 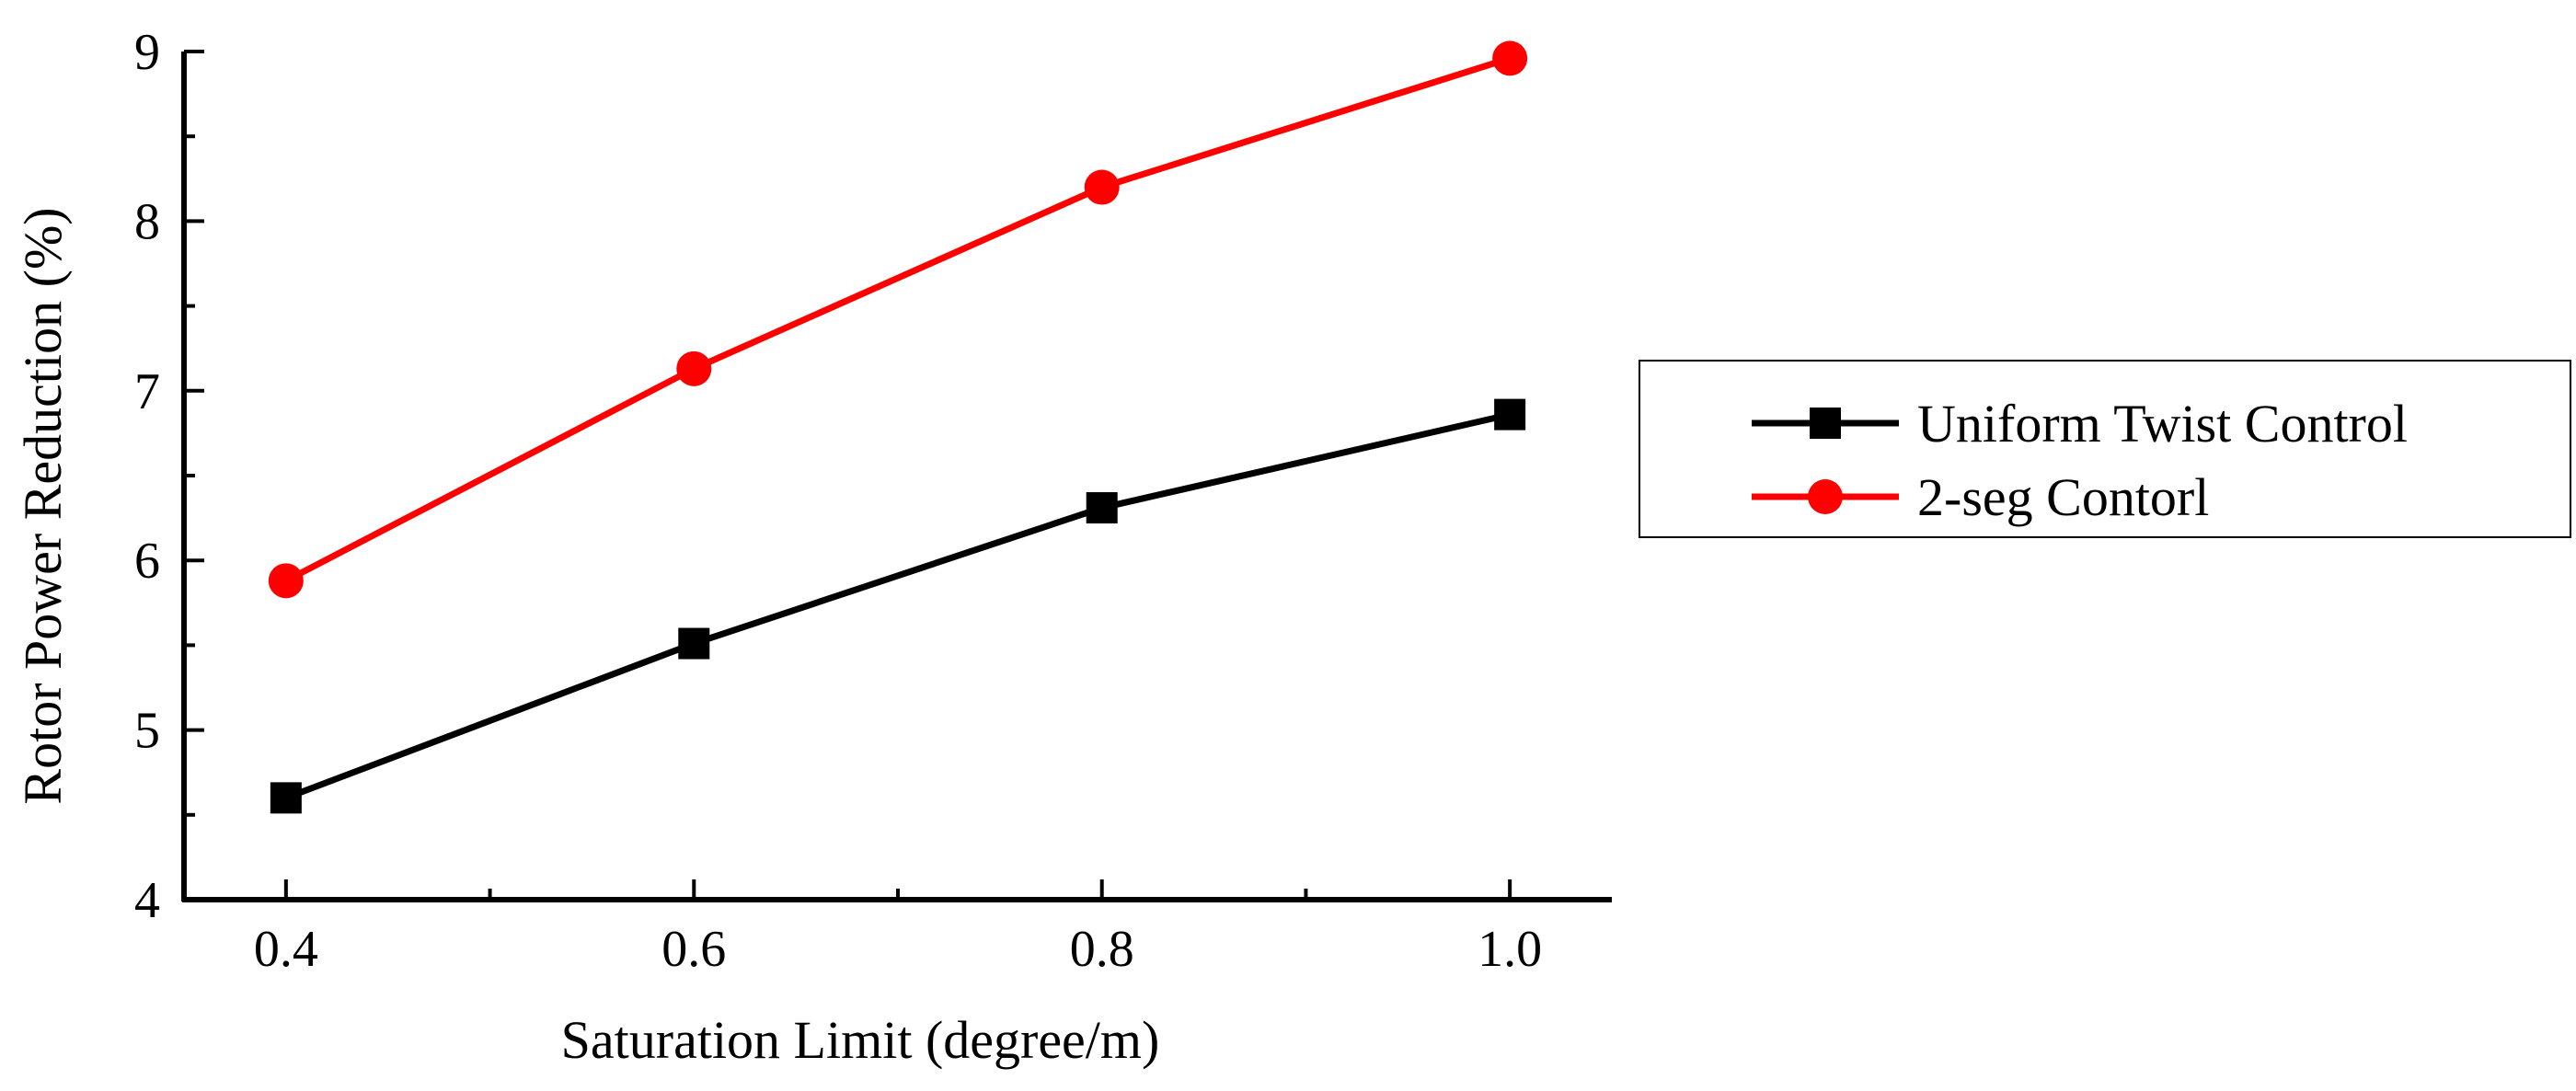 I want to click on x-tick-label: 0.6, so click(x=693, y=949).